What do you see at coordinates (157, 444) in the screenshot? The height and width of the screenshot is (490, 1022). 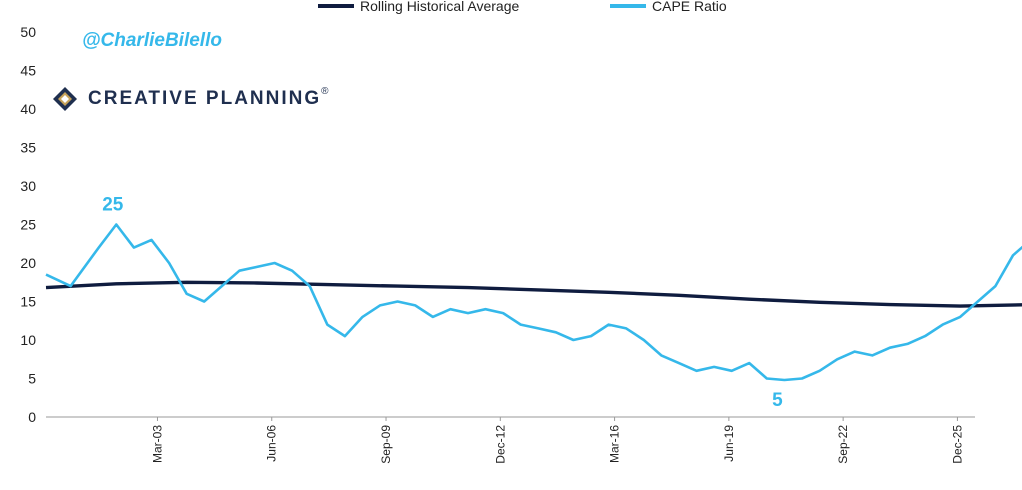 I see `x-tick-label: Mar-03` at bounding box center [157, 444].